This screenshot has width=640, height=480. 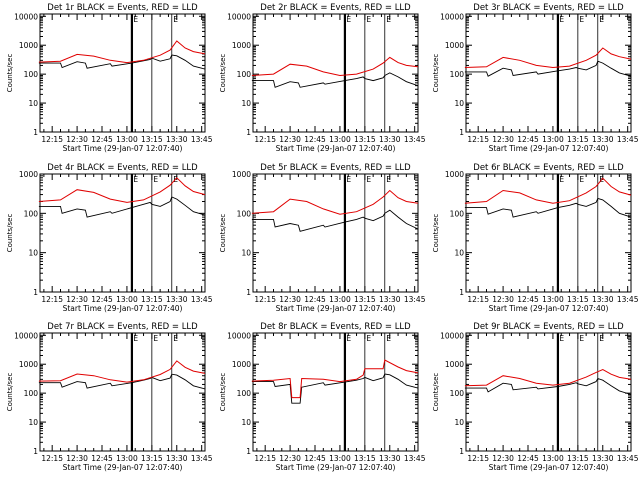 I want to click on panel-title: Det 2r BLACK = Events, RED = LLD, so click(x=335, y=8).